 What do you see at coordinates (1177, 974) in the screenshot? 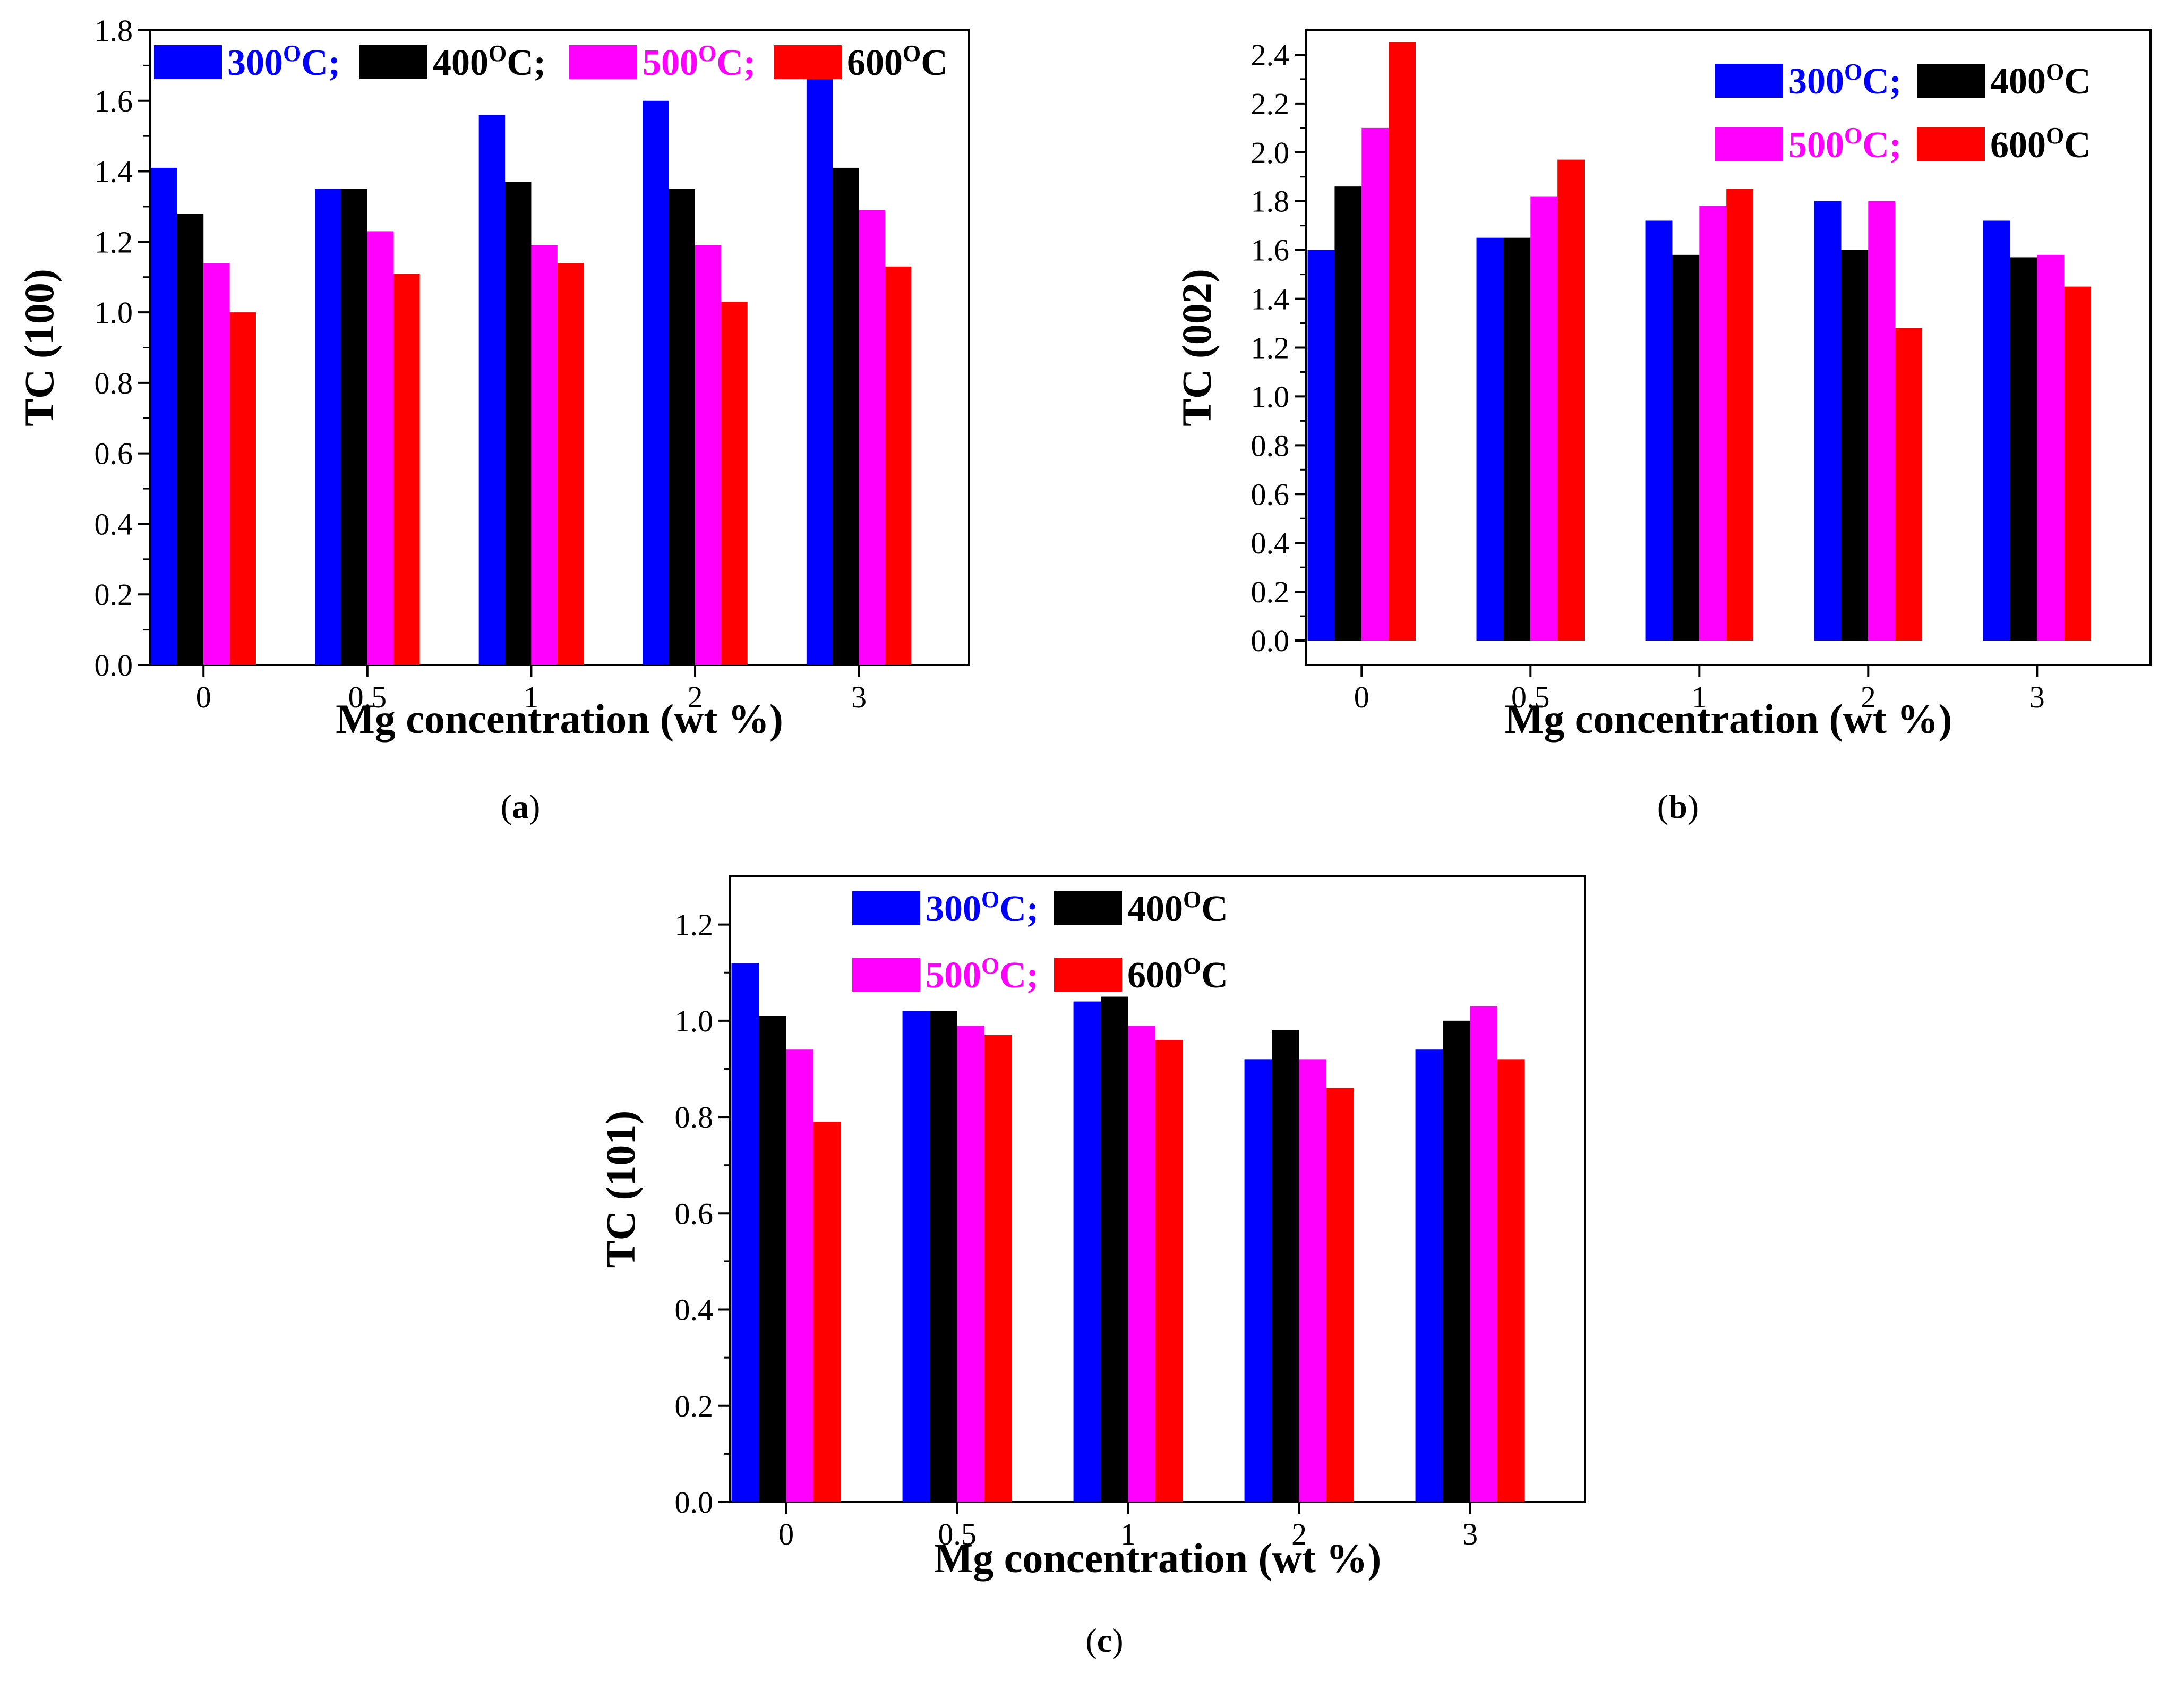
I see `legend-label-600-c: 600OC` at bounding box center [1177, 974].